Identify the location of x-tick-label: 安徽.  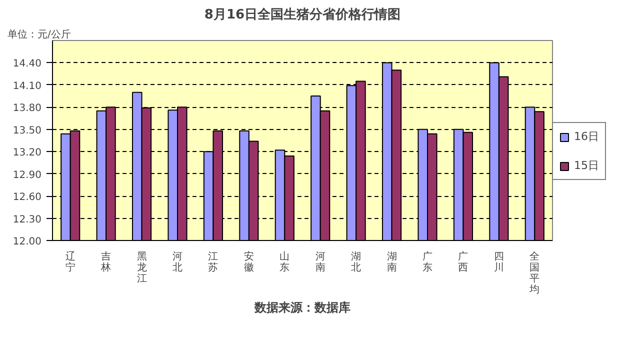
(249, 262).